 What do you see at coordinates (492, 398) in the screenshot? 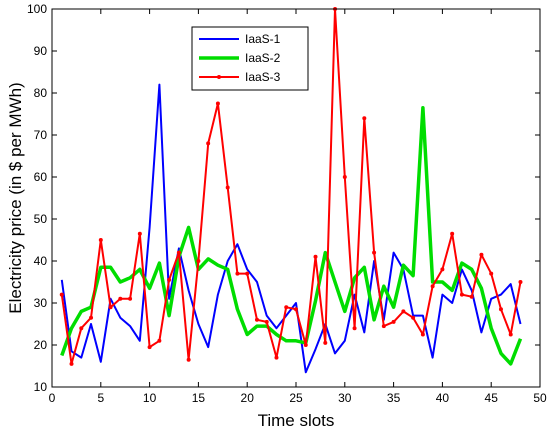
I see `x-tick-label: 45` at bounding box center [492, 398].